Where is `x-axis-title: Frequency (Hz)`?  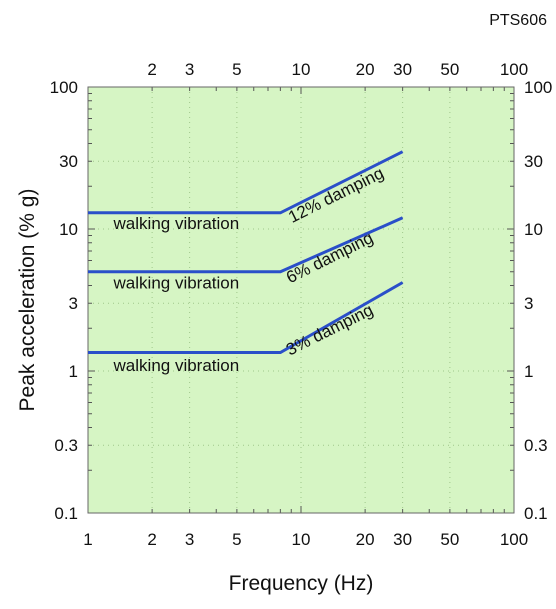
x-axis-title: Frequency (Hz) is located at coordinates (301, 583).